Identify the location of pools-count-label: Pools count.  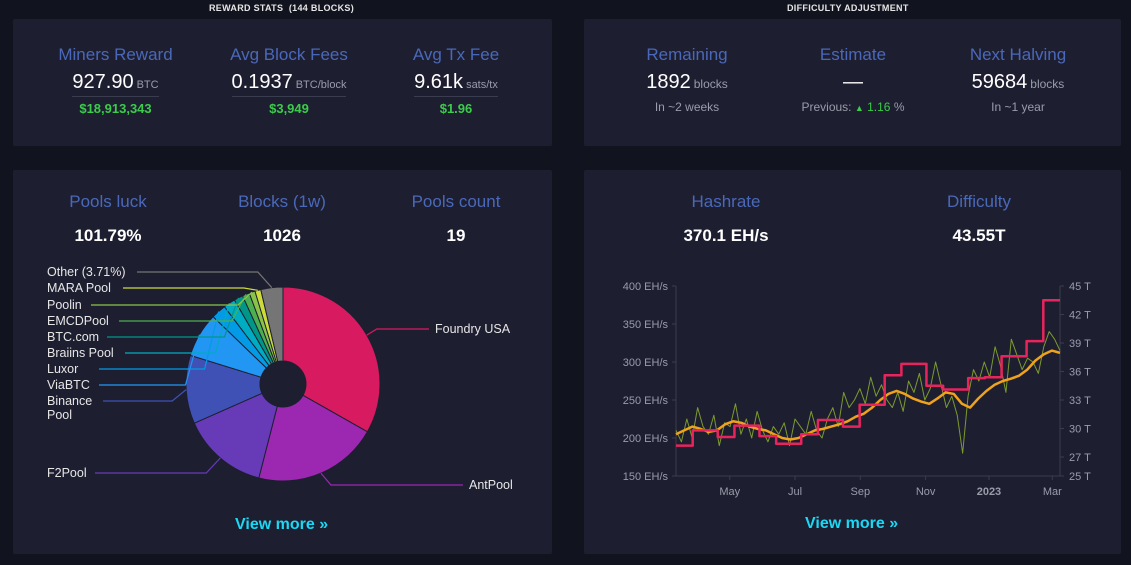
(456, 201).